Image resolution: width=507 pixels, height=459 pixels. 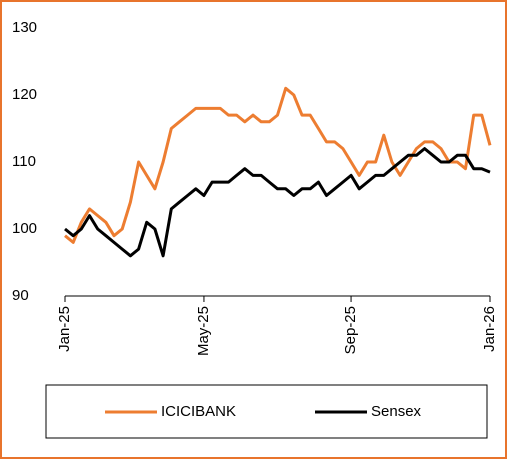 What do you see at coordinates (64, 329) in the screenshot?
I see `x-tick-label: Jan-25` at bounding box center [64, 329].